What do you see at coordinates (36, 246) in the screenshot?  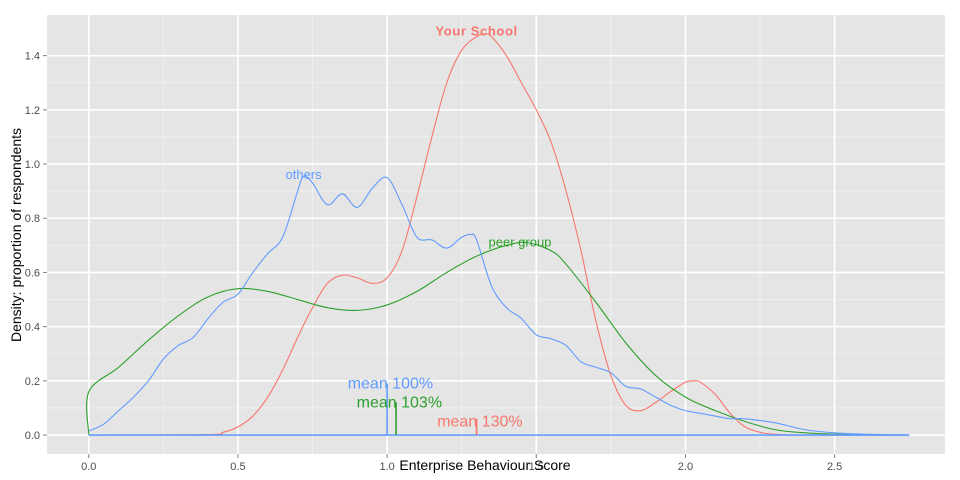 I see `y-axis-ticks: 0.0 0.2 0.4 0.6 0.8 1.0 1.2 1.4` at bounding box center [36, 246].